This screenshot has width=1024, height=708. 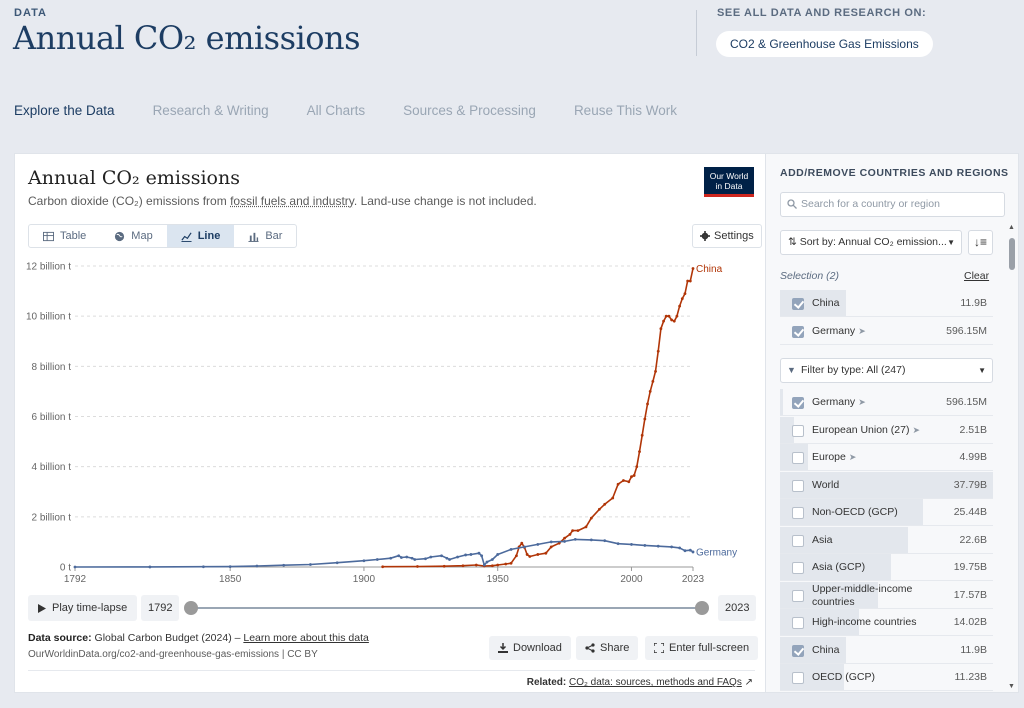 I want to click on owid-logo: Our World in Data, so click(x=729, y=182).